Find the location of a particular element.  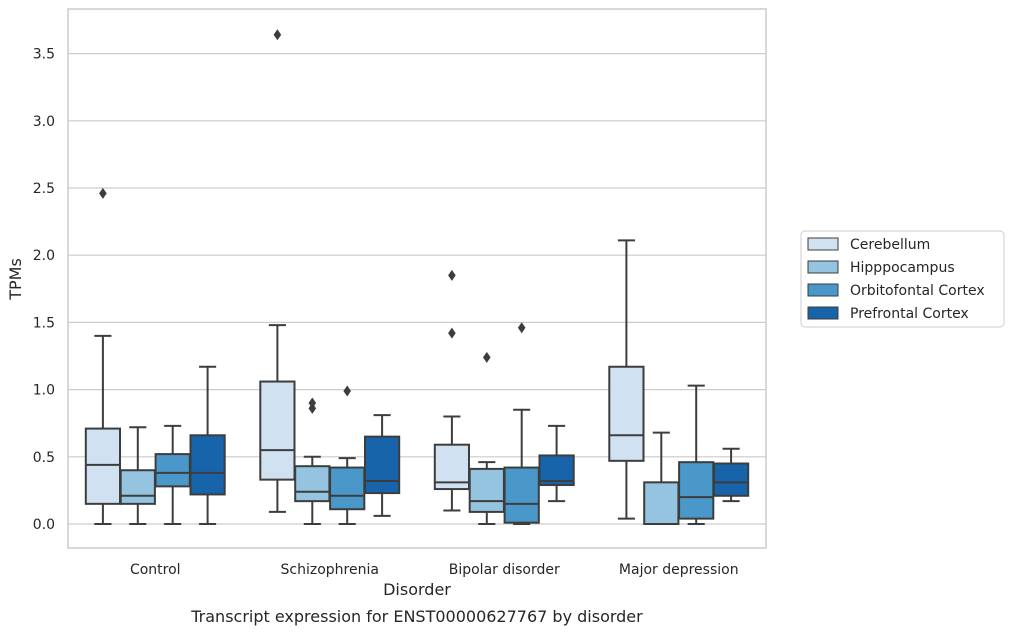

legend-label: Orbitofontal Cortex is located at coordinates (917, 291).